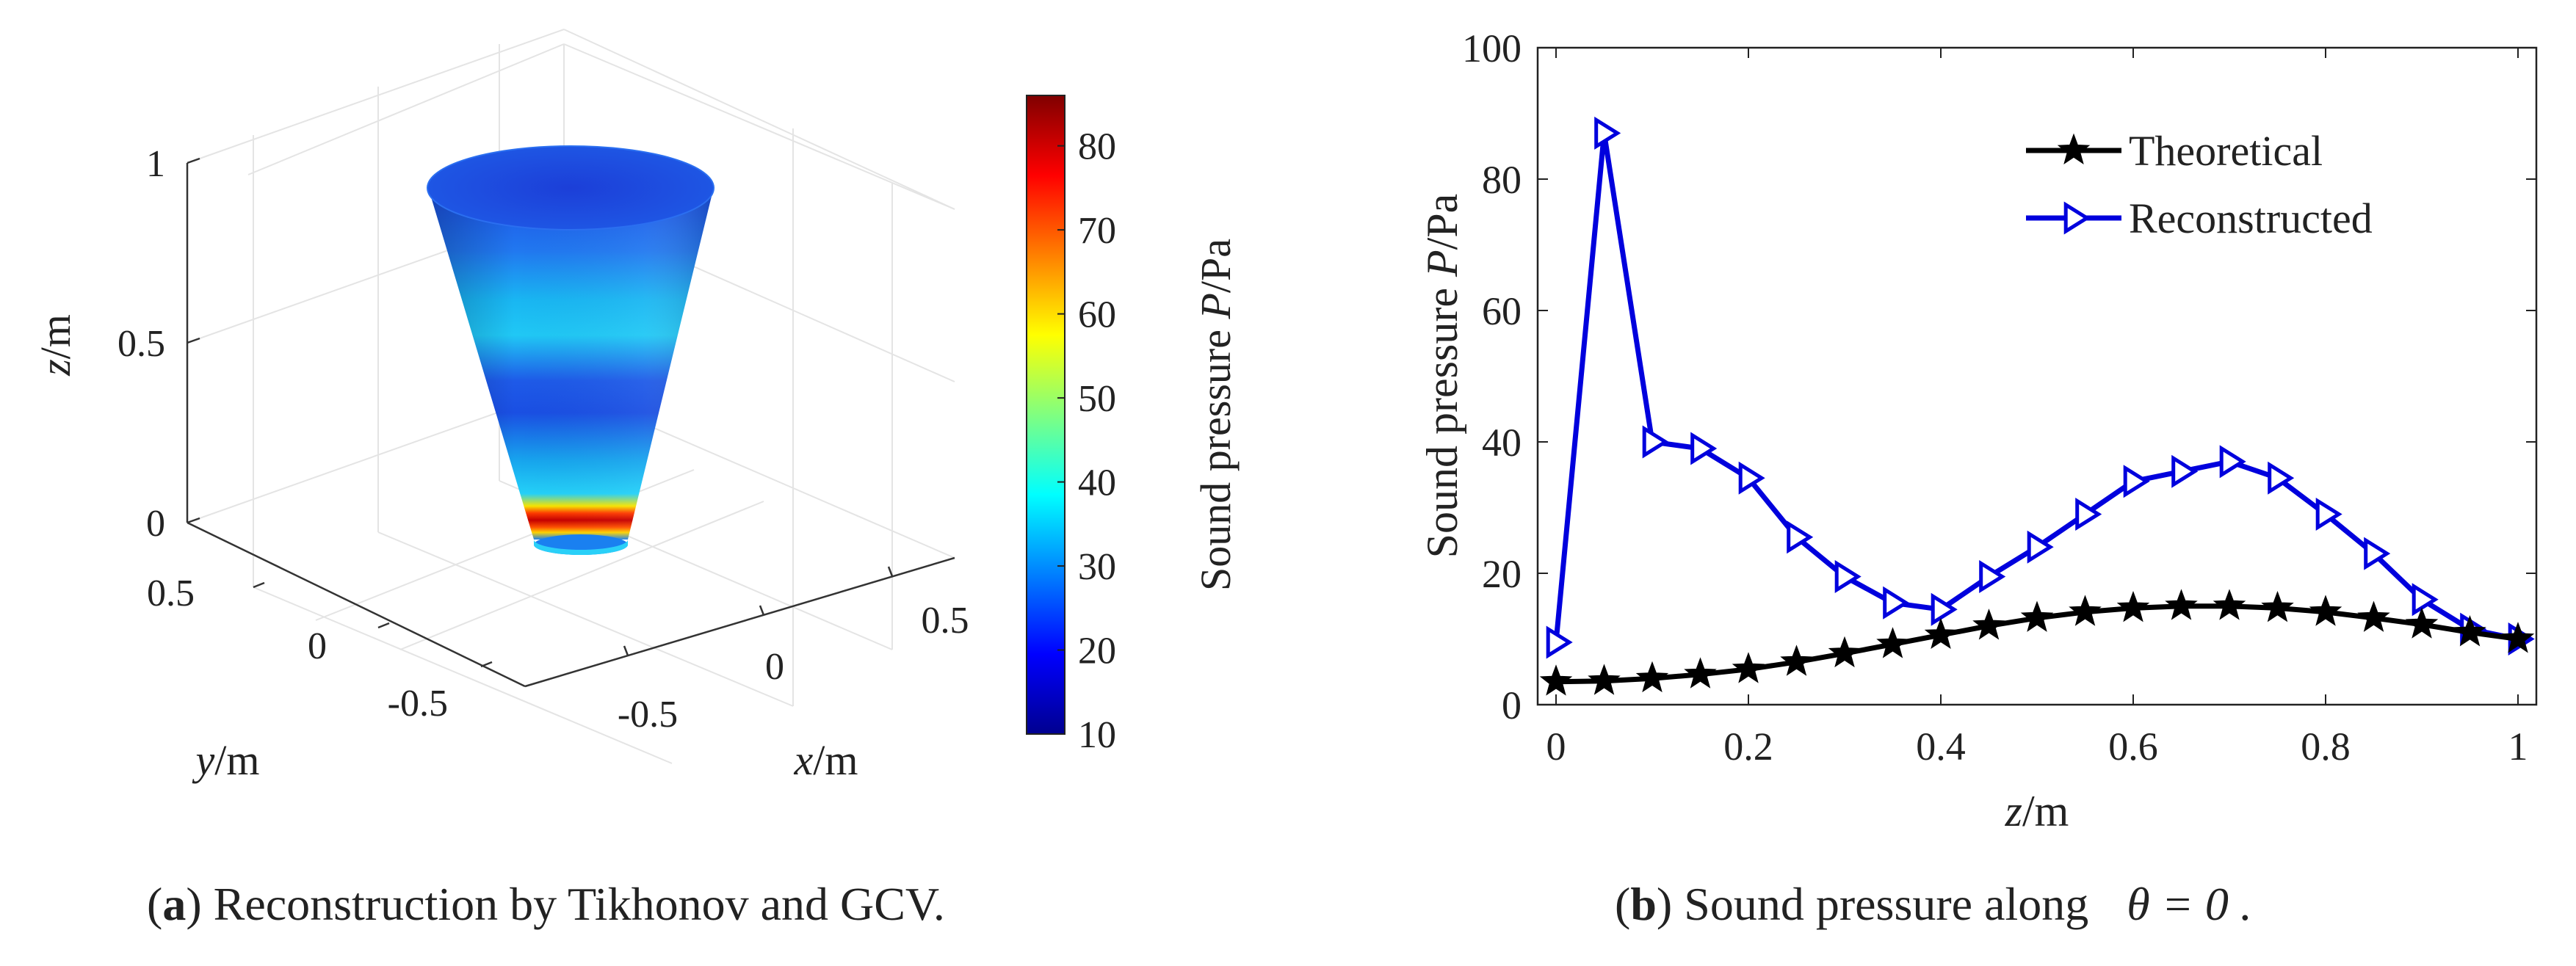 This screenshot has width=2576, height=966. What do you see at coordinates (1492, 48) in the screenshot?
I see `y-tick-5: 100` at bounding box center [1492, 48].